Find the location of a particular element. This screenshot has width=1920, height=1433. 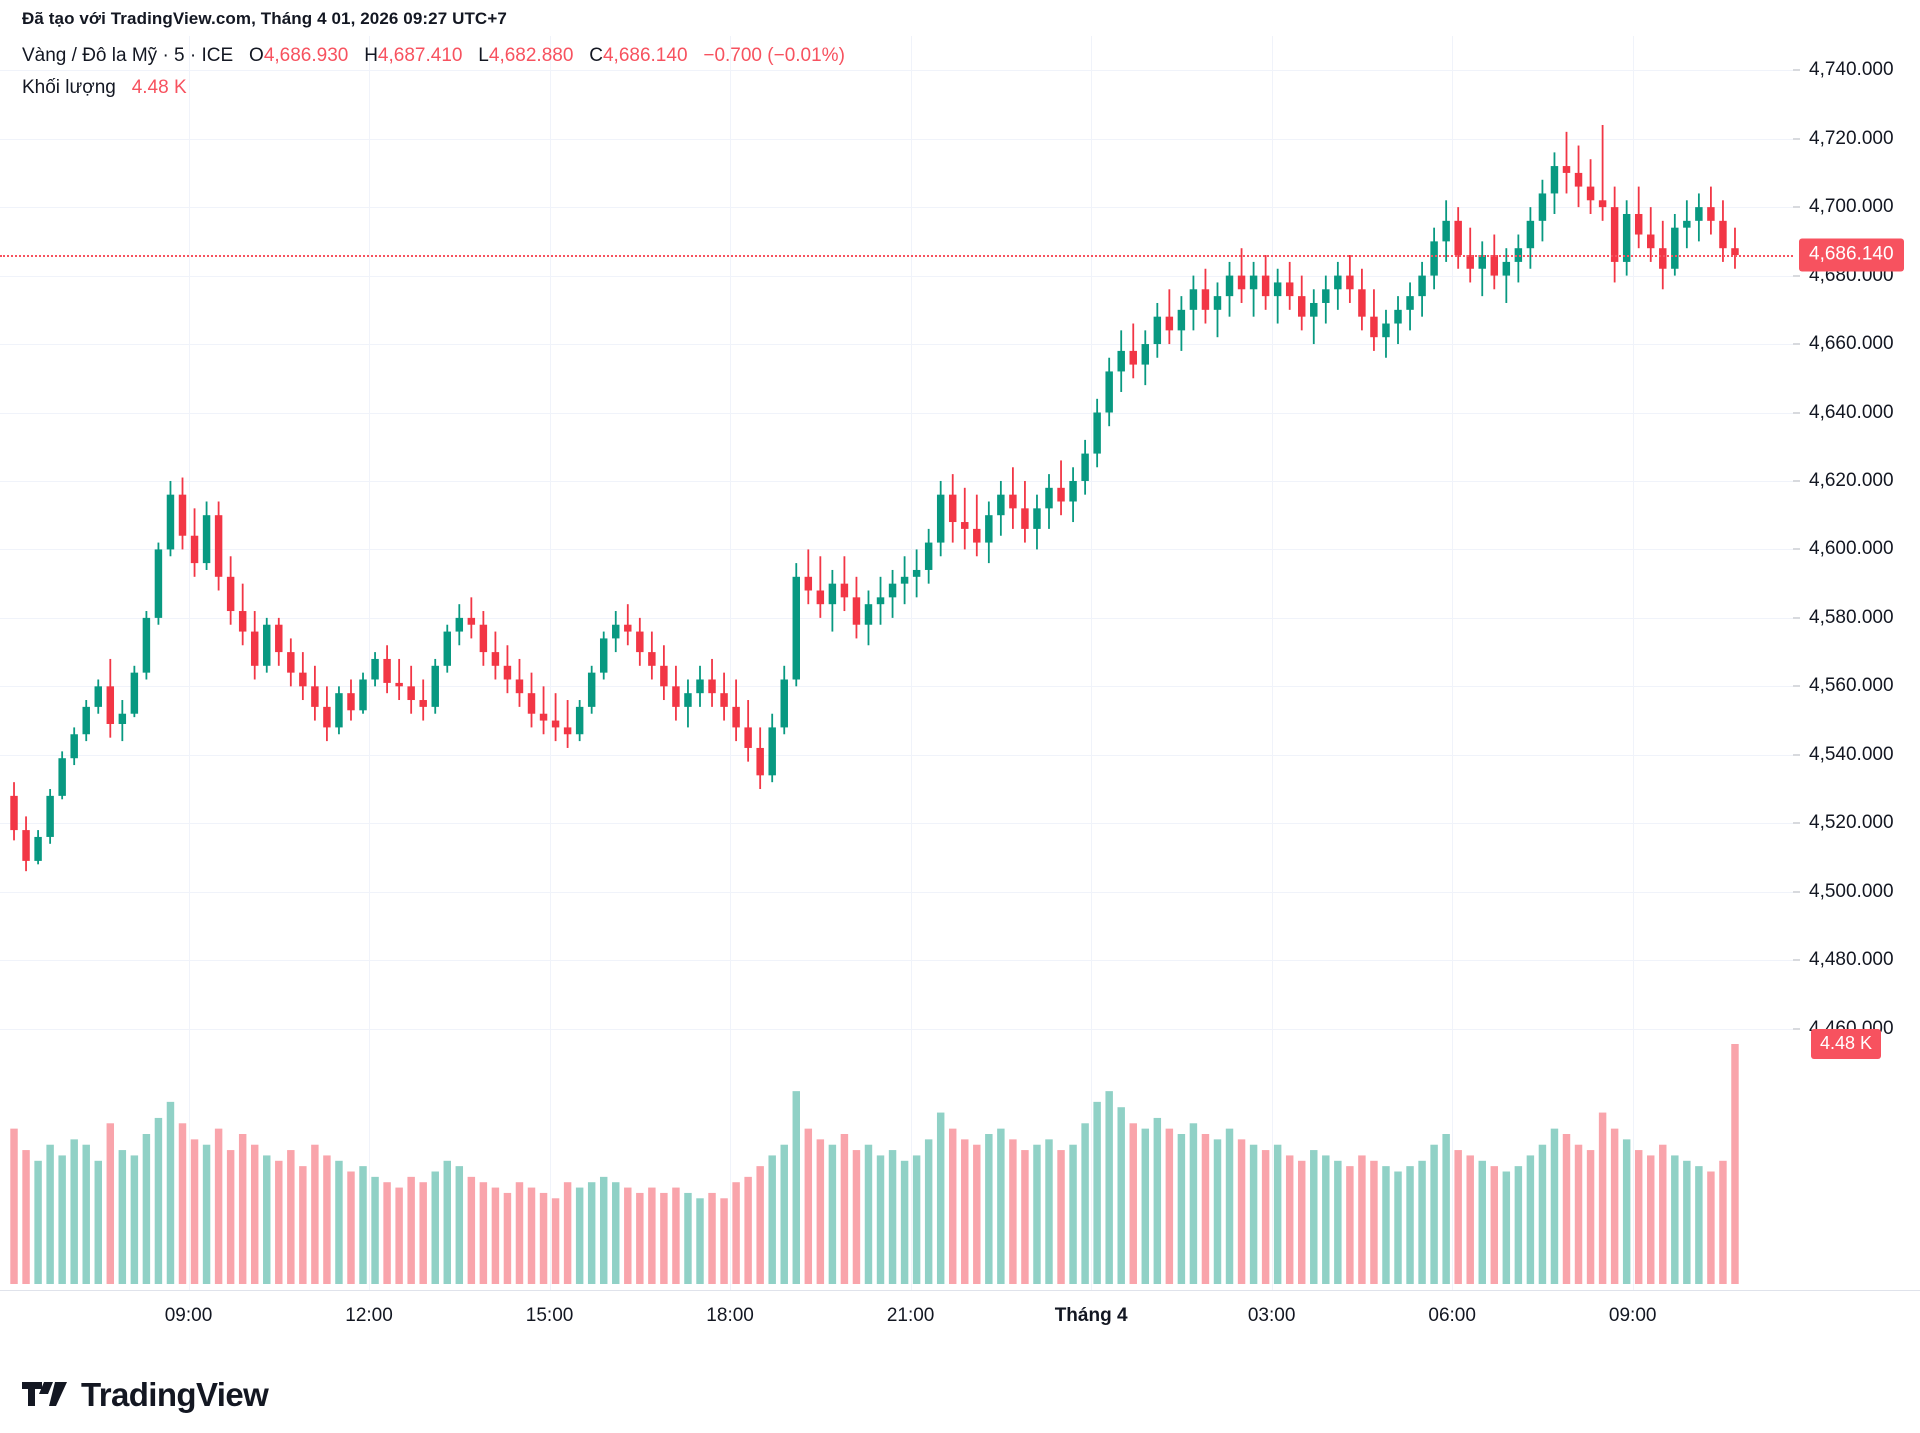

price-tick-label: 4,740.000 is located at coordinates (1851, 70).